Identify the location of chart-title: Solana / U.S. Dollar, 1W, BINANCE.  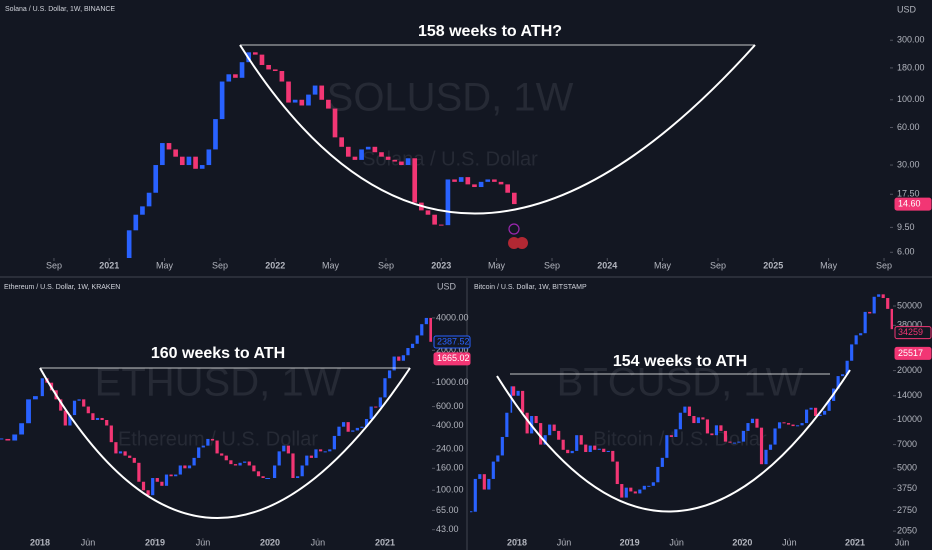
(60, 9).